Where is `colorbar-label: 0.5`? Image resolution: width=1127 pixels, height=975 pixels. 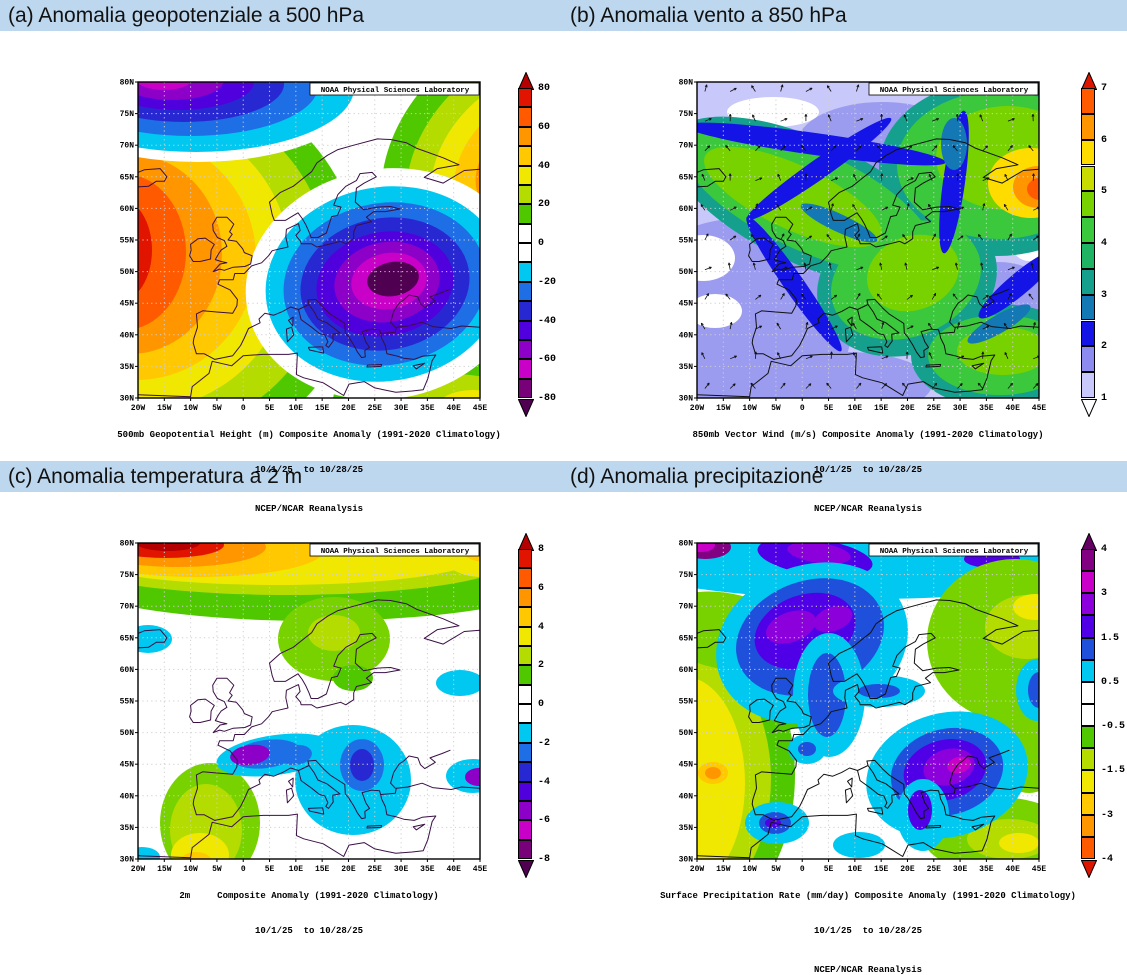
colorbar-label: 0.5 is located at coordinates (1110, 682).